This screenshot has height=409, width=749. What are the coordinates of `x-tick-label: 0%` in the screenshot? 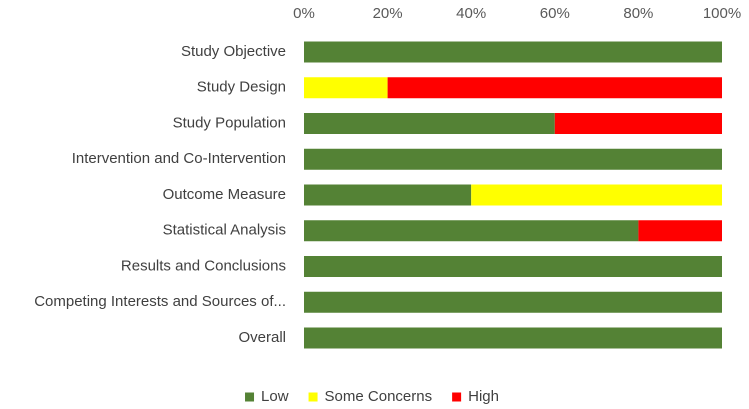 It's located at (304, 13).